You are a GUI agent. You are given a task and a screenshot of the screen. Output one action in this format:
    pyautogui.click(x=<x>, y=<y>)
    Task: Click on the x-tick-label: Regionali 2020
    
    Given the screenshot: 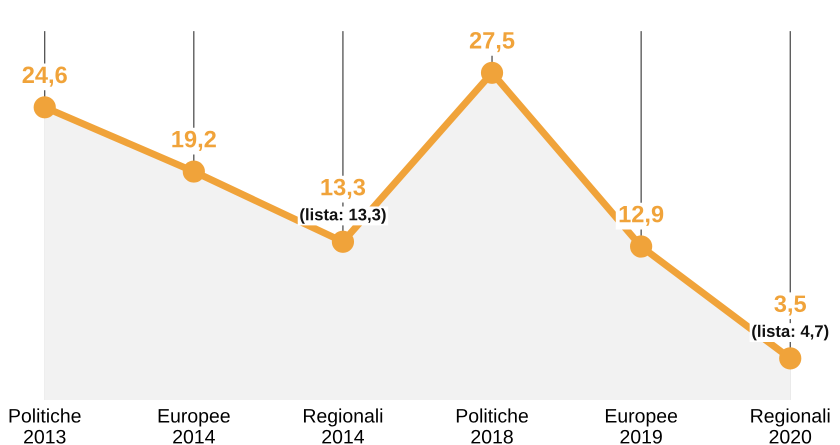 What is the action you would take?
    pyautogui.click(x=790, y=426)
    